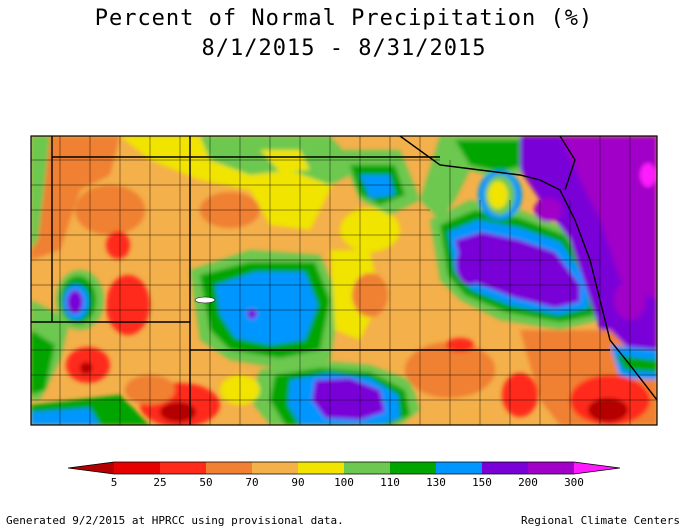 This screenshot has width=688, height=531. What do you see at coordinates (390, 482) in the screenshot?
I see `colorbar-tick-label: 110` at bounding box center [390, 482].